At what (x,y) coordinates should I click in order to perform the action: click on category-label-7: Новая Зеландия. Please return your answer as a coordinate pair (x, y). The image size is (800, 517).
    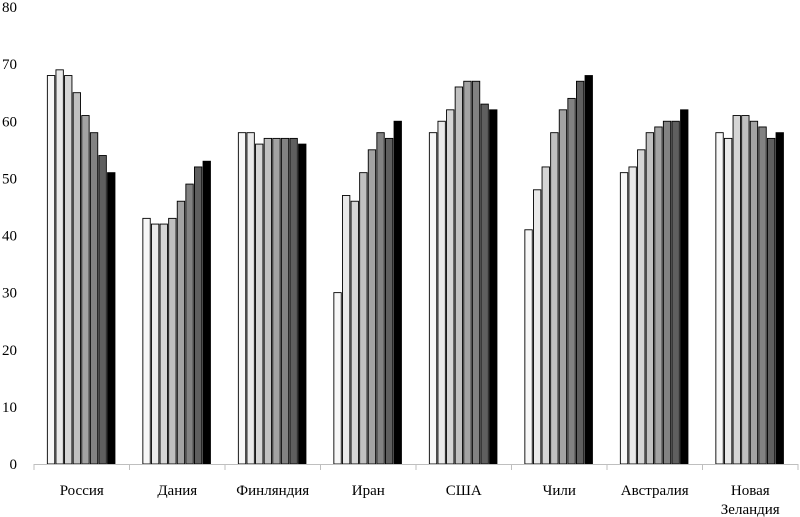
    Looking at the image, I should click on (750, 500).